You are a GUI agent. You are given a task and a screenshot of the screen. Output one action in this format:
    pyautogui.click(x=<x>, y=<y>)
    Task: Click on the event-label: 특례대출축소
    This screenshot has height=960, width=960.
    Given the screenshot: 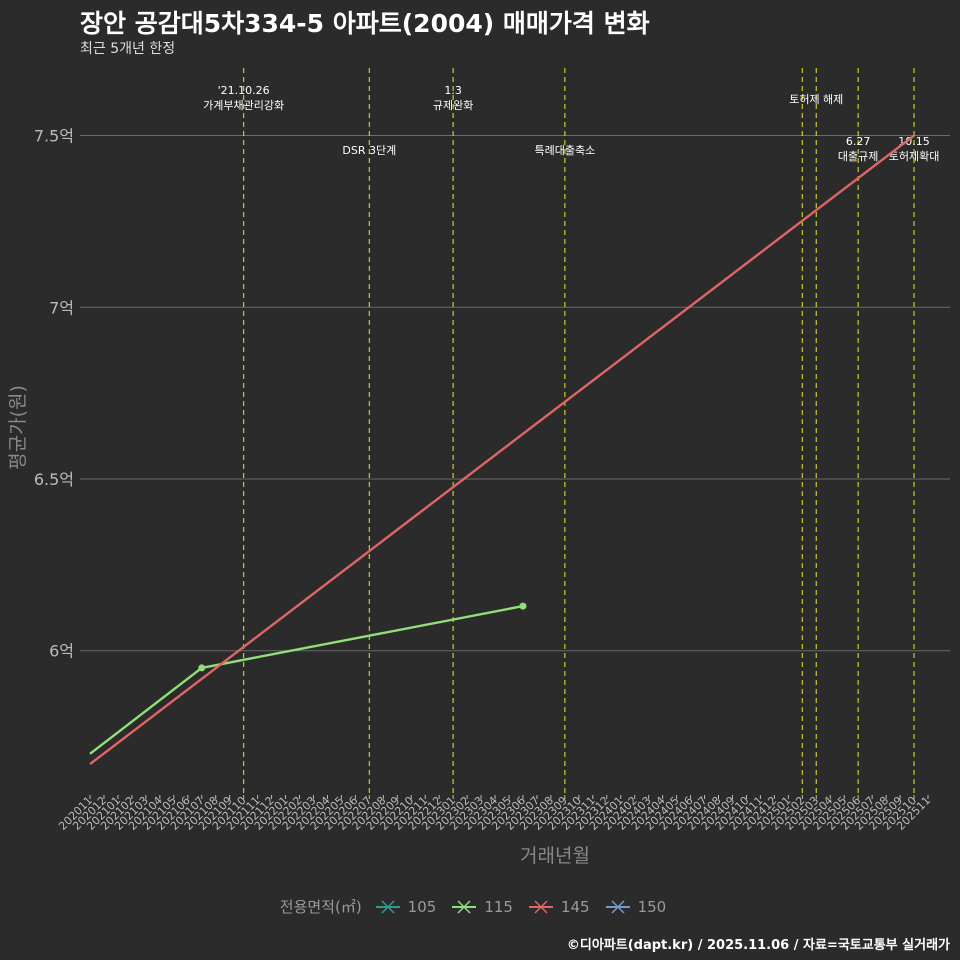 What is the action you would take?
    pyautogui.click(x=564, y=150)
    